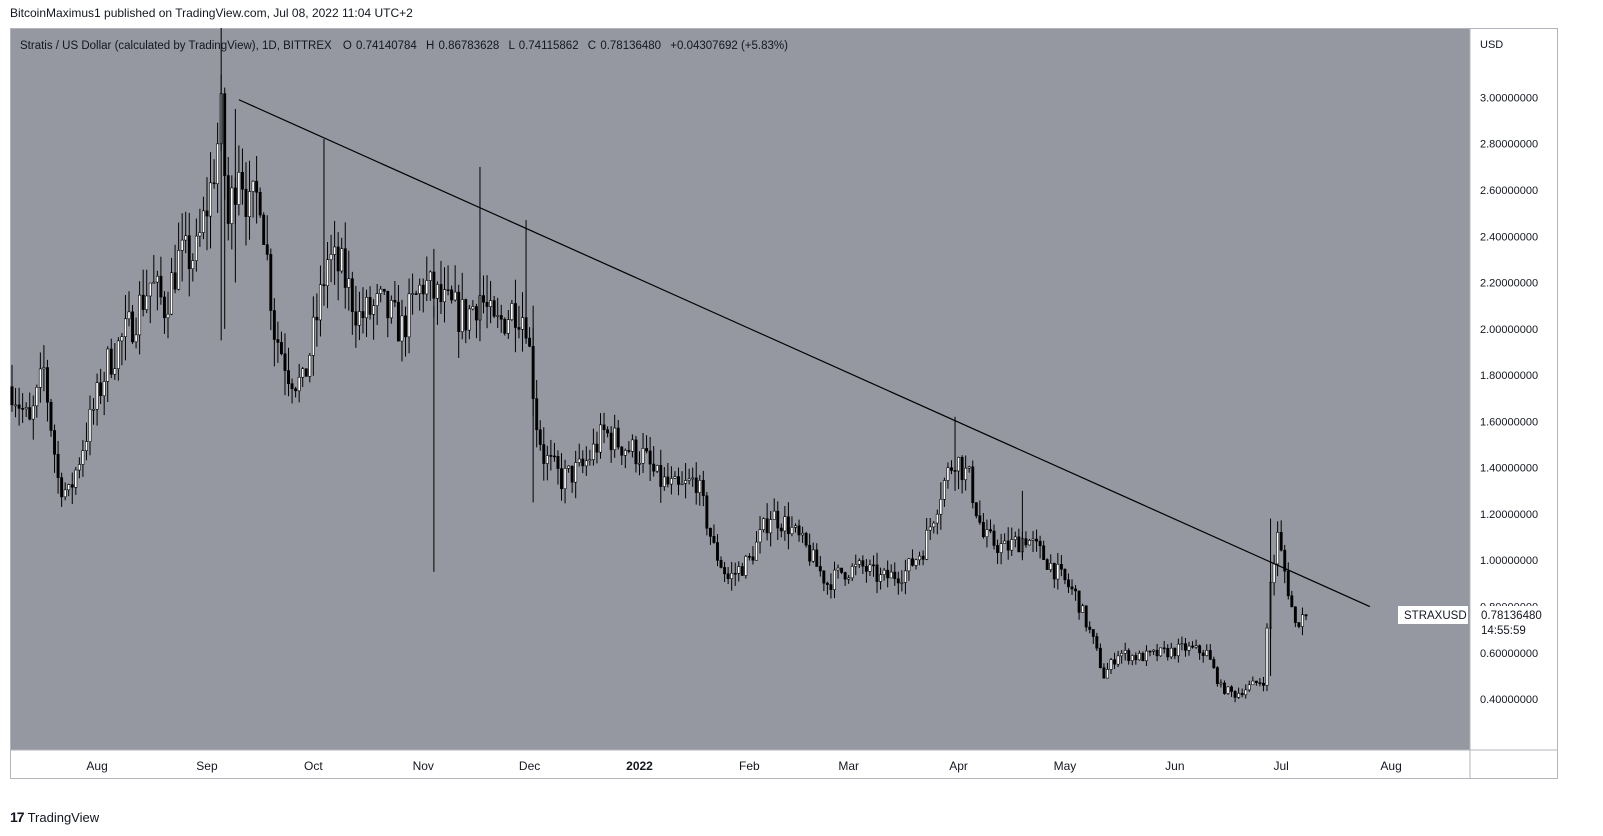  Describe the element at coordinates (630, 46) in the screenshot. I see `legend-close-value: 0.78136480` at that location.